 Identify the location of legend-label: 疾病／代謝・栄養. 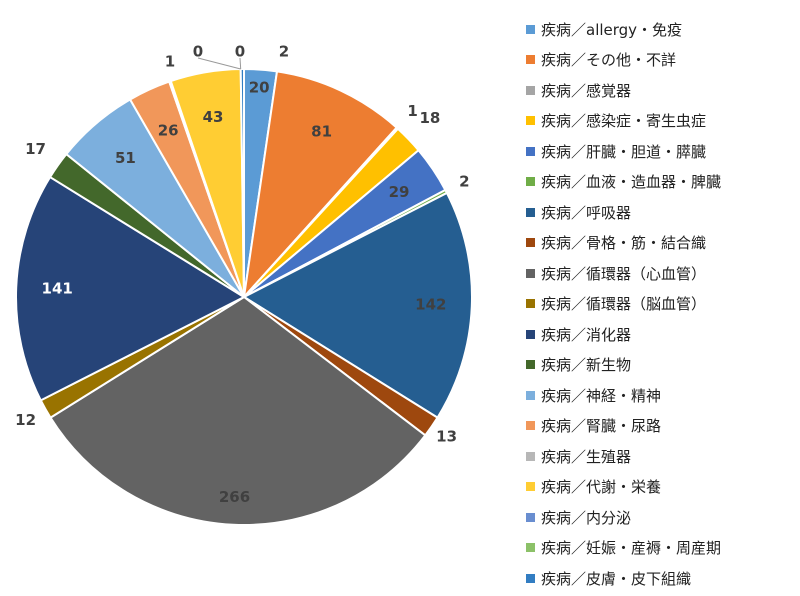
(601, 487).